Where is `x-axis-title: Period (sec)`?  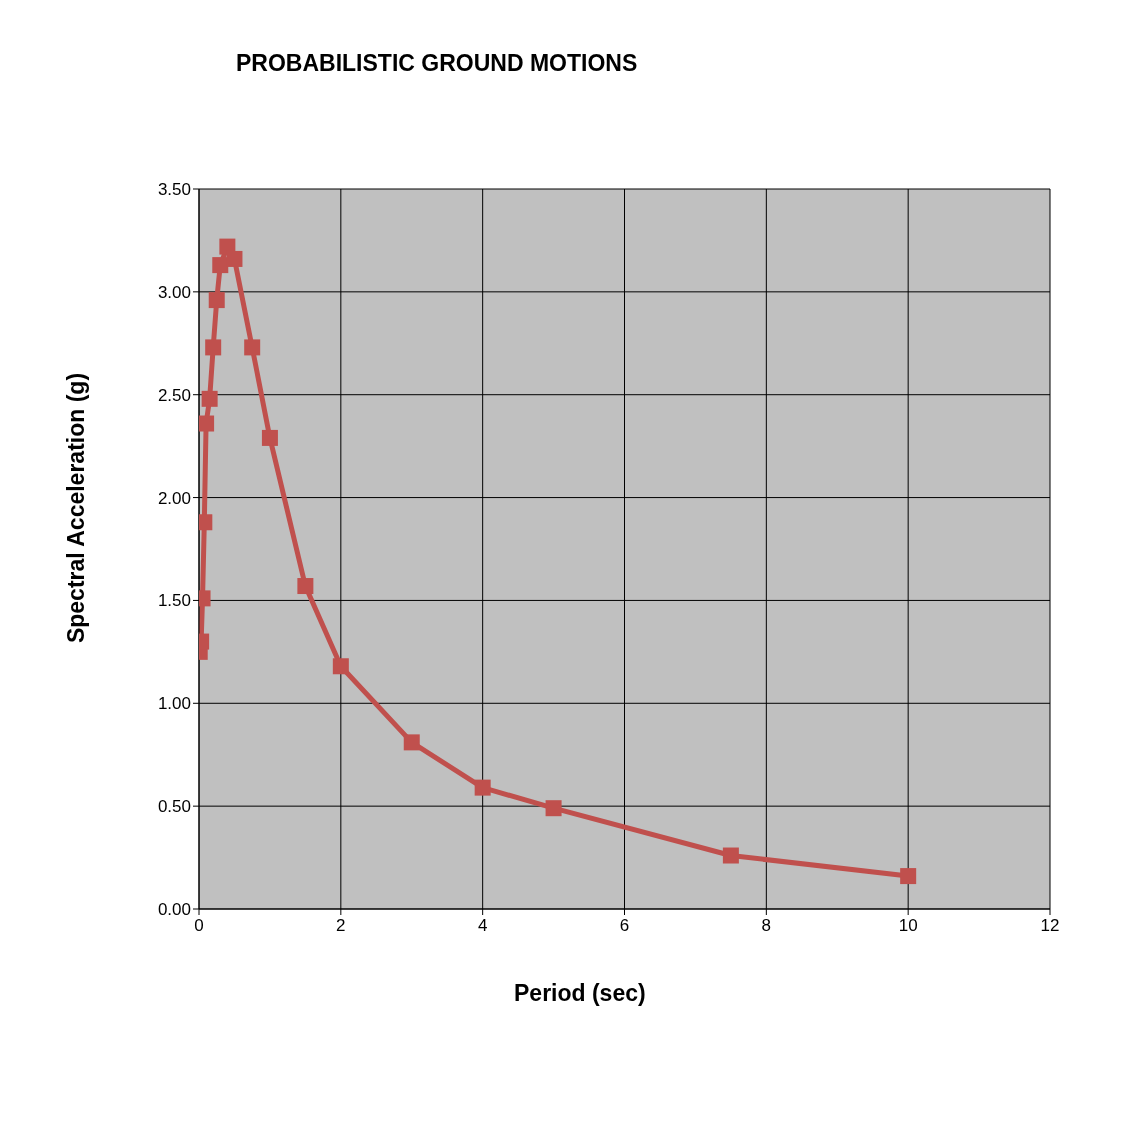 x-axis-title: Period (sec) is located at coordinates (580, 993).